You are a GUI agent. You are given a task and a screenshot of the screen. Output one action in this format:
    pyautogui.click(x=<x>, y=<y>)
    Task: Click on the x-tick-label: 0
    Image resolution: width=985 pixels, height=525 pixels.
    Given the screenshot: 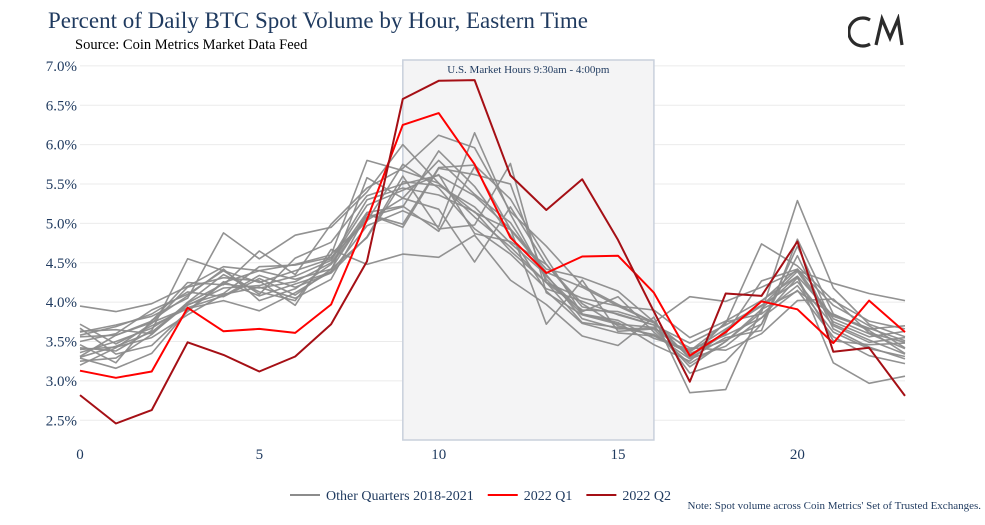 What is the action you would take?
    pyautogui.click(x=80, y=455)
    